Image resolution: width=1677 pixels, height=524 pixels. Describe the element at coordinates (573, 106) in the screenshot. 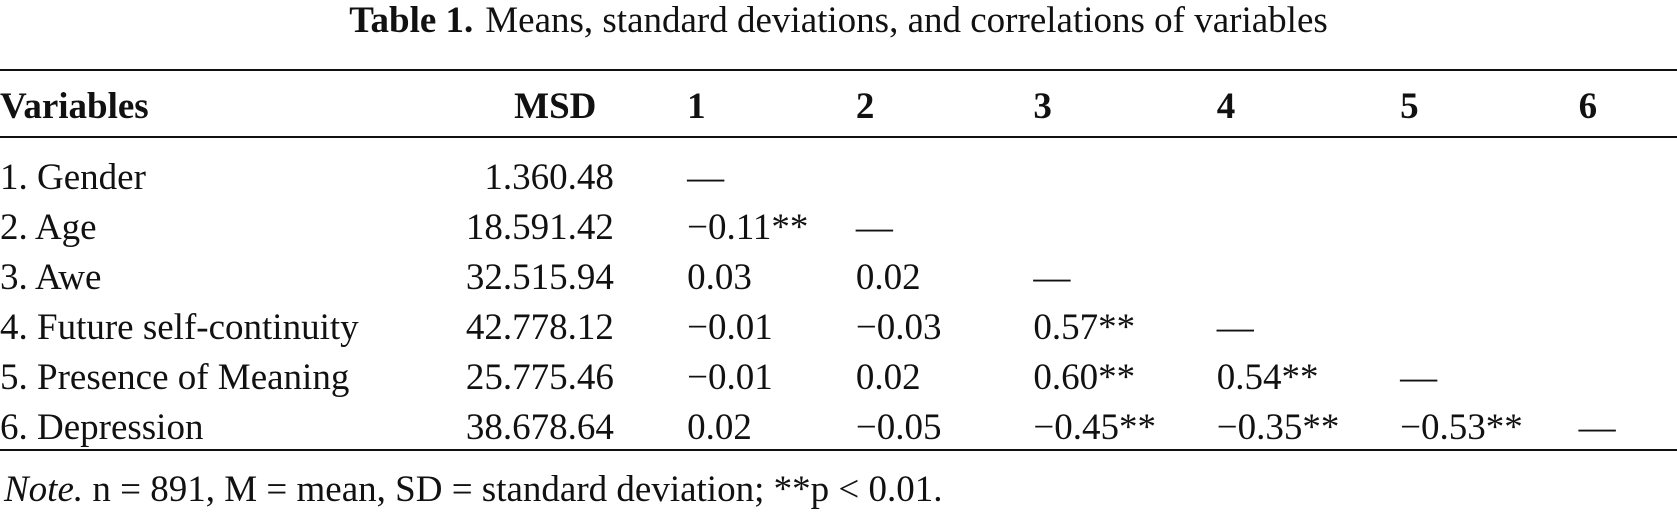

I see `header-sd: SD` at that location.